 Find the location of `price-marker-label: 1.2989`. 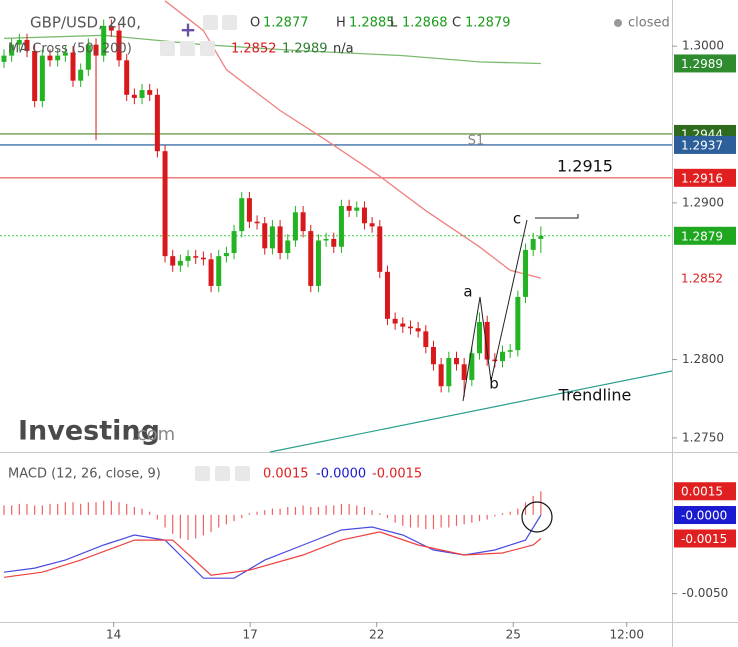

price-marker-label: 1.2989 is located at coordinates (702, 64).